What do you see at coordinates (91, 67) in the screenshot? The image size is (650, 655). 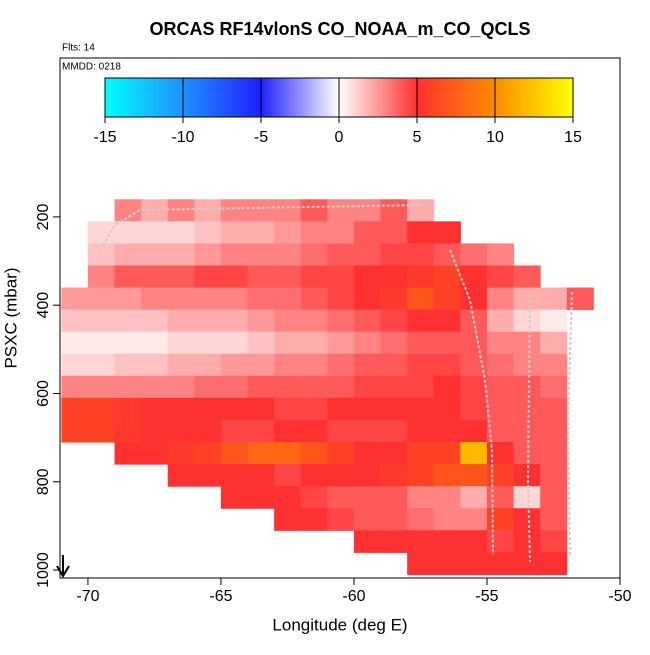 I see `date-label: MMDD: 0218` at bounding box center [91, 67].